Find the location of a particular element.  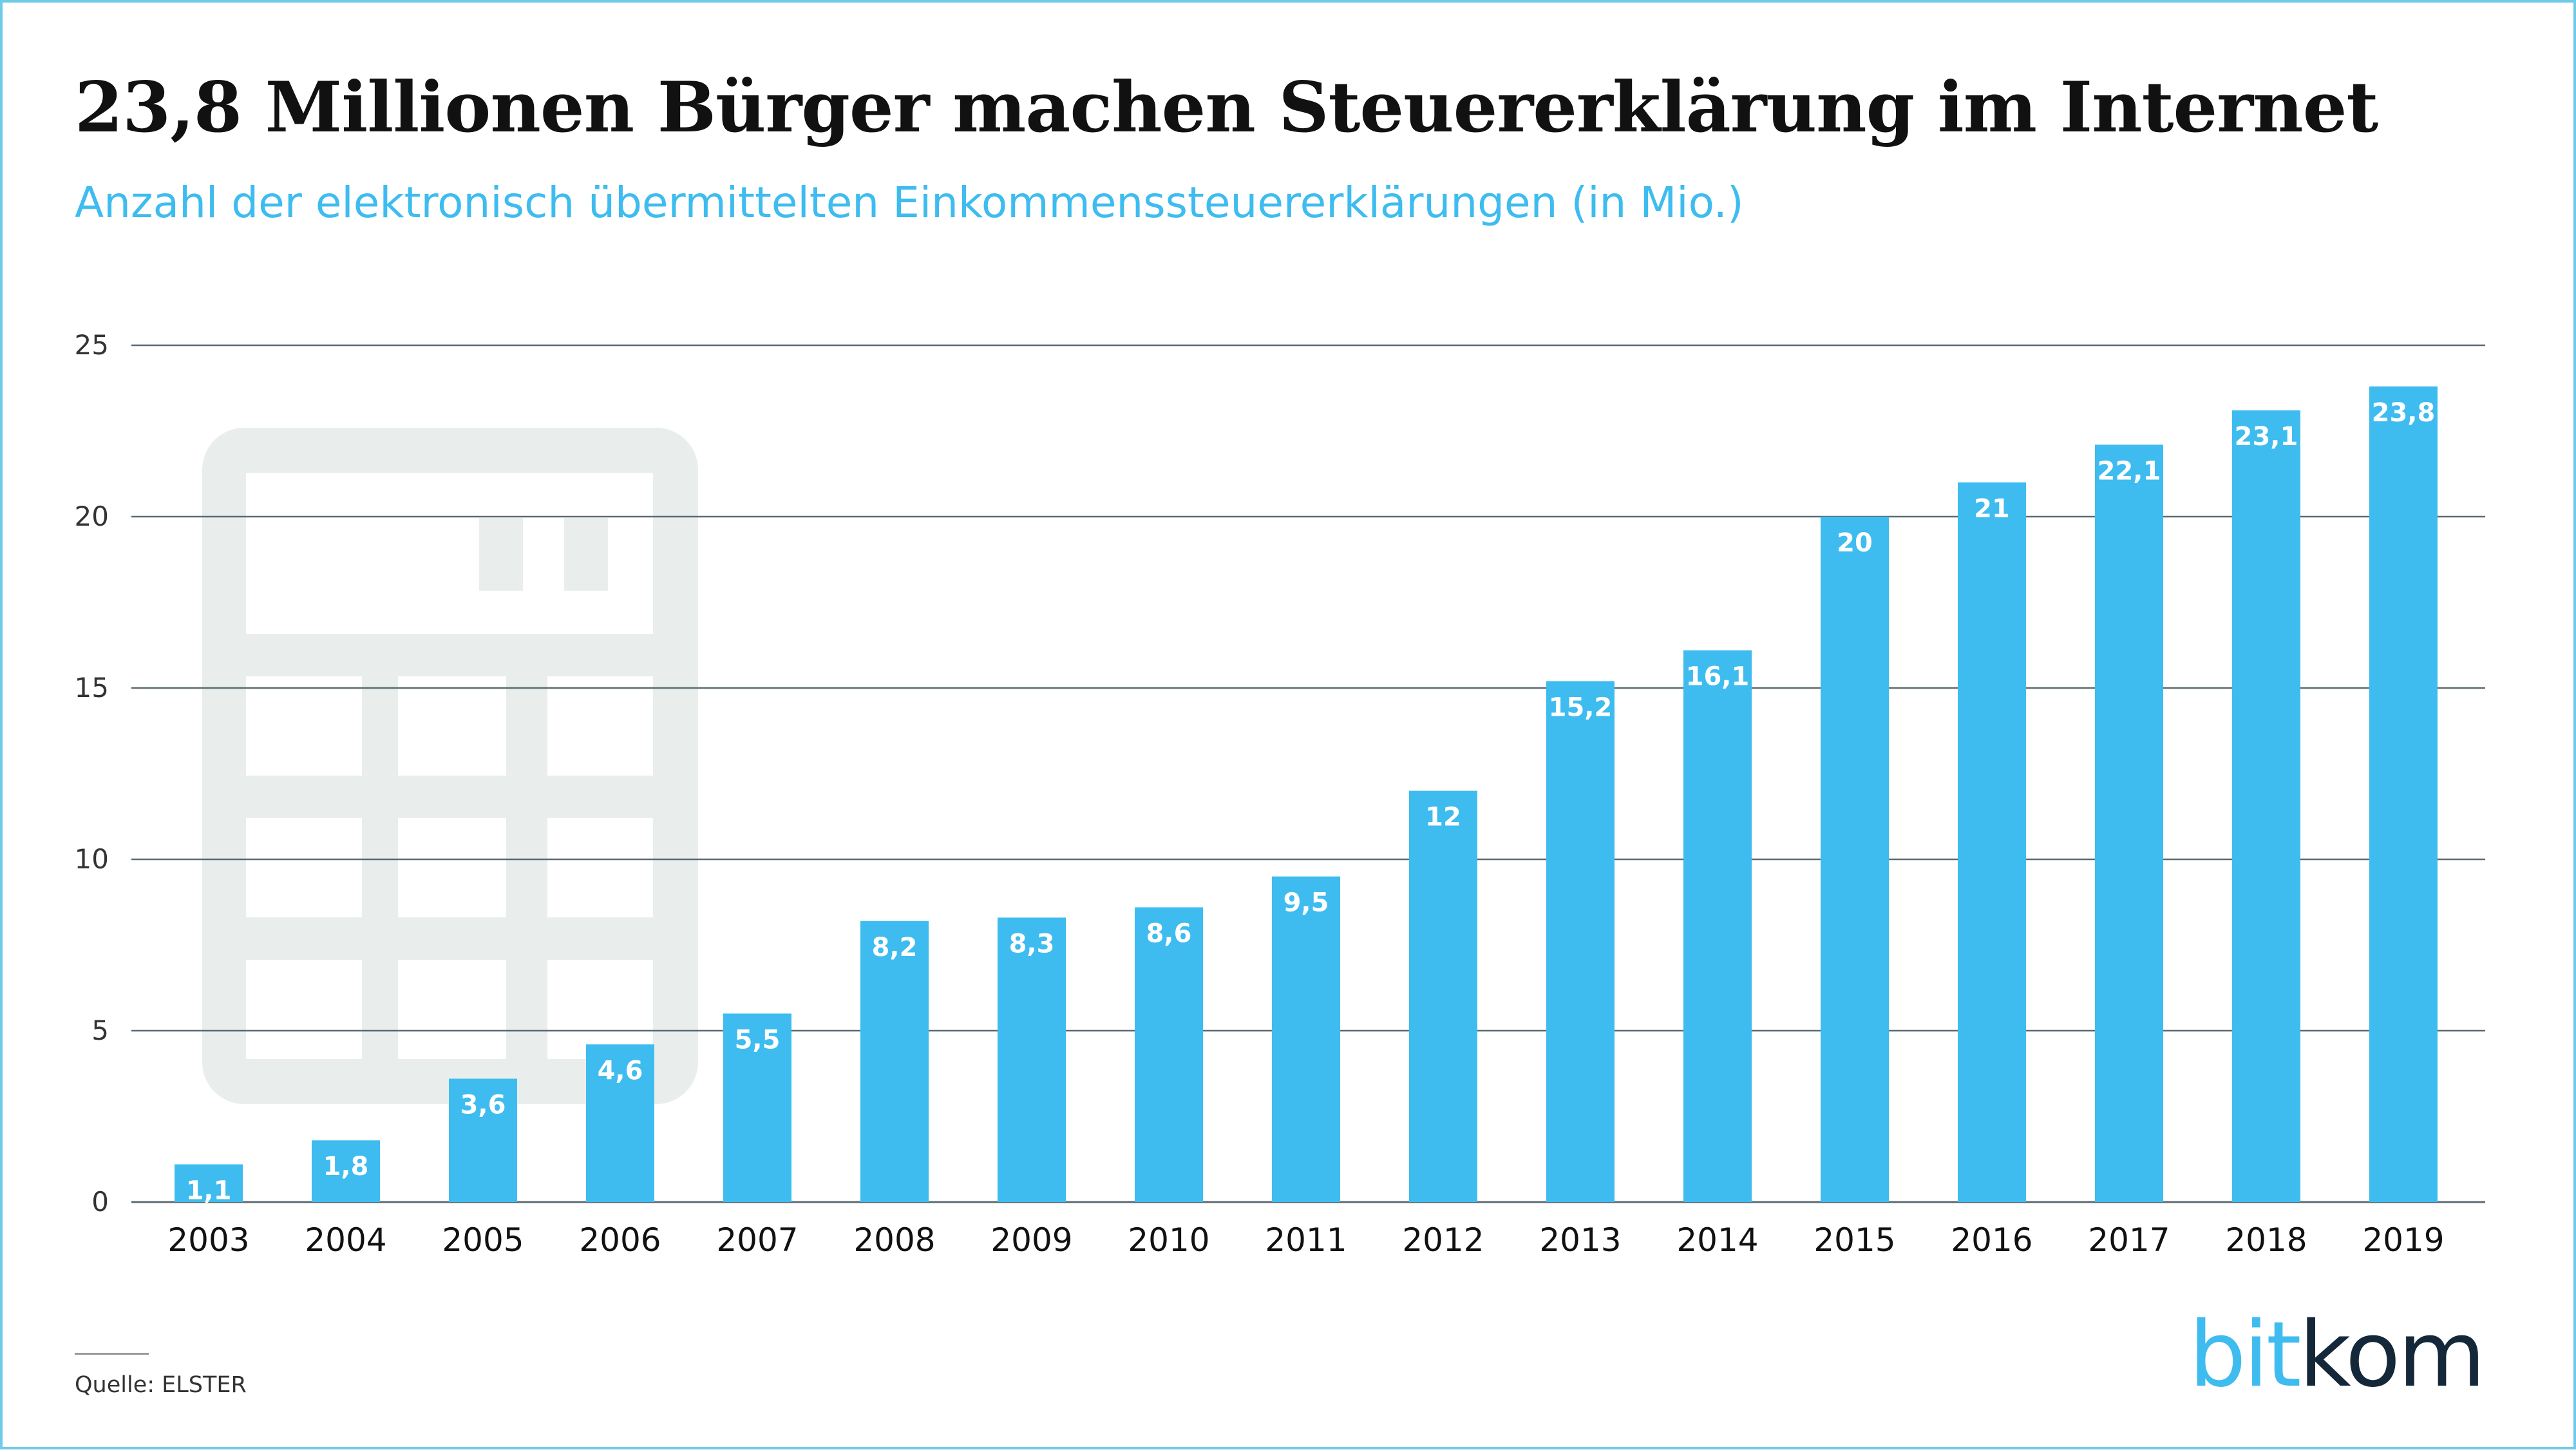

y-tick-label: 10 is located at coordinates (92, 859).